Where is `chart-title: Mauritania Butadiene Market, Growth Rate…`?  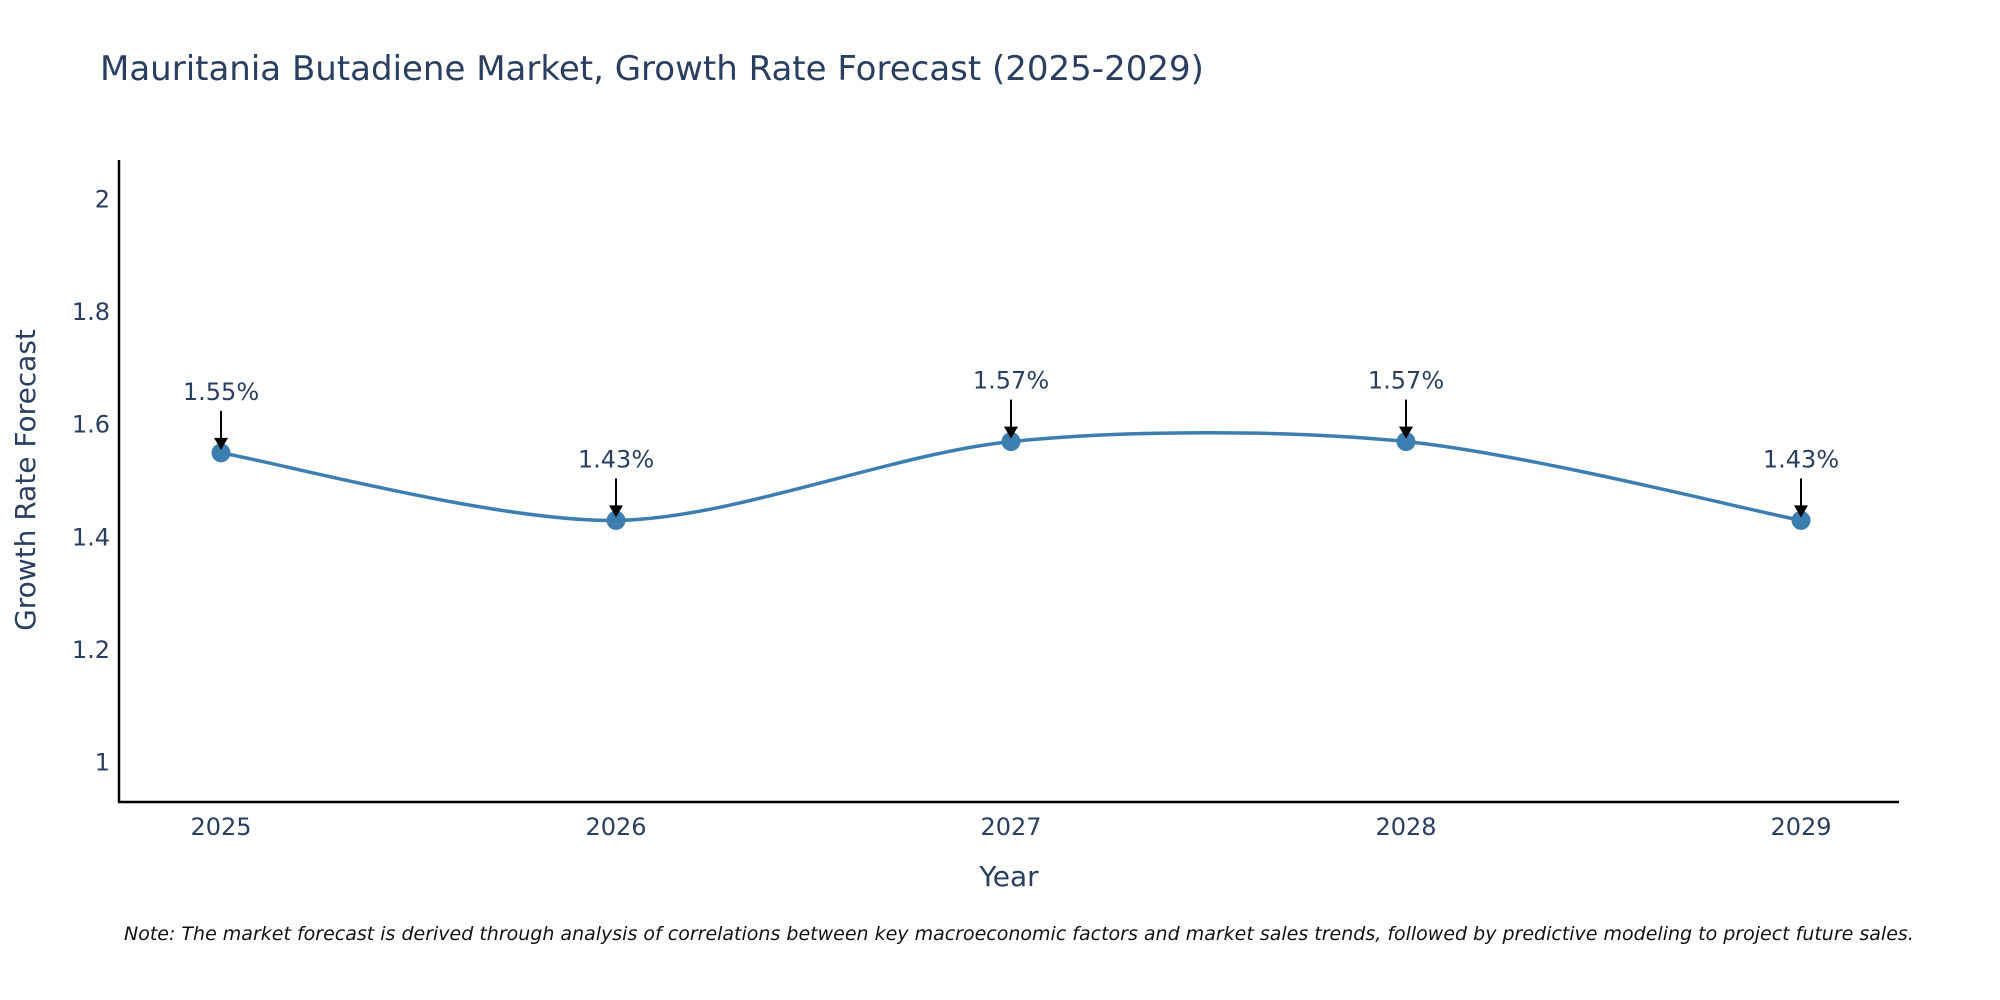 chart-title: Mauritania Butadiene Market, Growth Rate… is located at coordinates (652, 69).